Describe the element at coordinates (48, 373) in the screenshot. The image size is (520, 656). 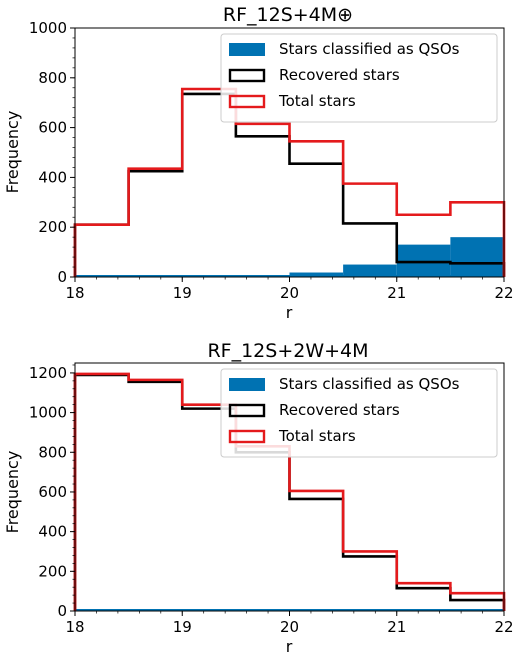
I see `y-tick-label: 1200` at that location.